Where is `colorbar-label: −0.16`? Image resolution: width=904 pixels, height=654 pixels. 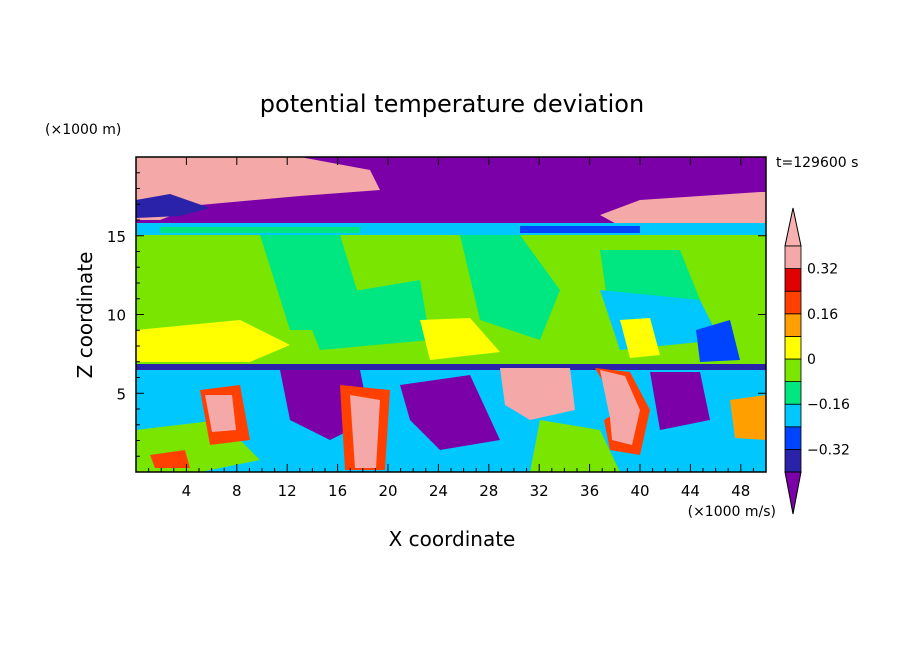 colorbar-label: −0.16 is located at coordinates (828, 405).